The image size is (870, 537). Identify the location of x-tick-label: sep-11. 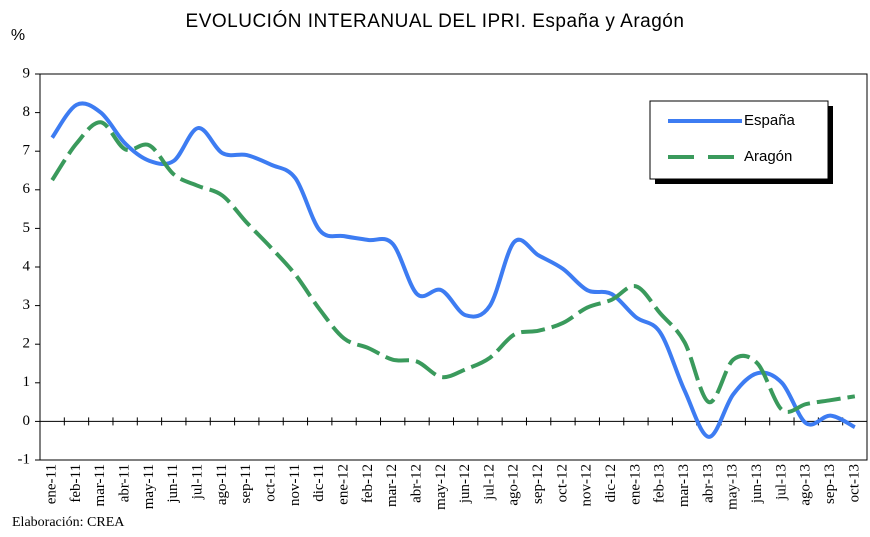
(246, 483).